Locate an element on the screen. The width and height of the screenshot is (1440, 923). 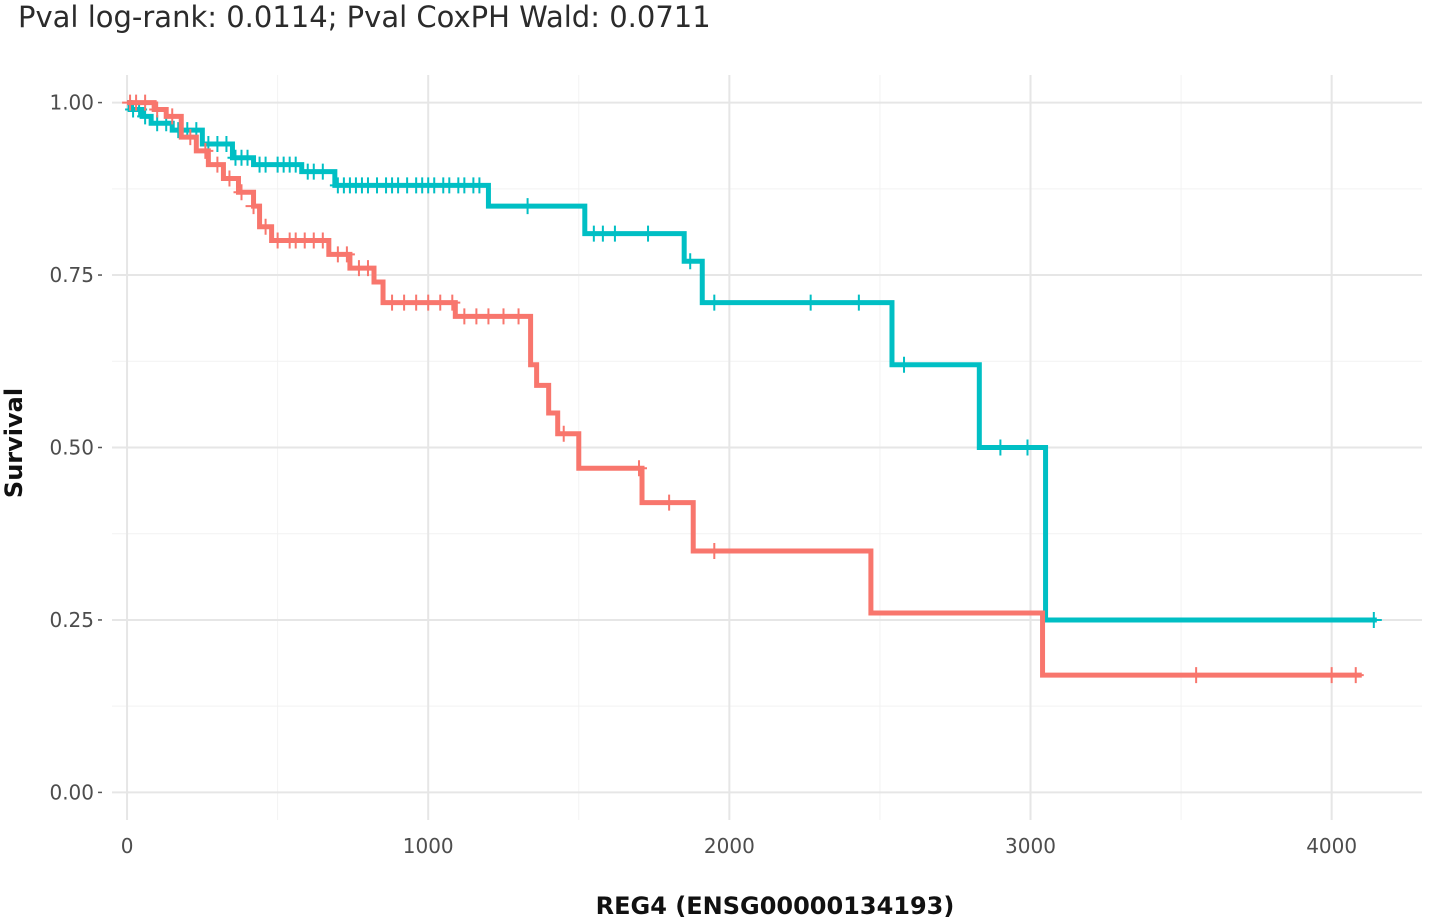
y-tick-label: 1.00 is located at coordinates (71, 103).